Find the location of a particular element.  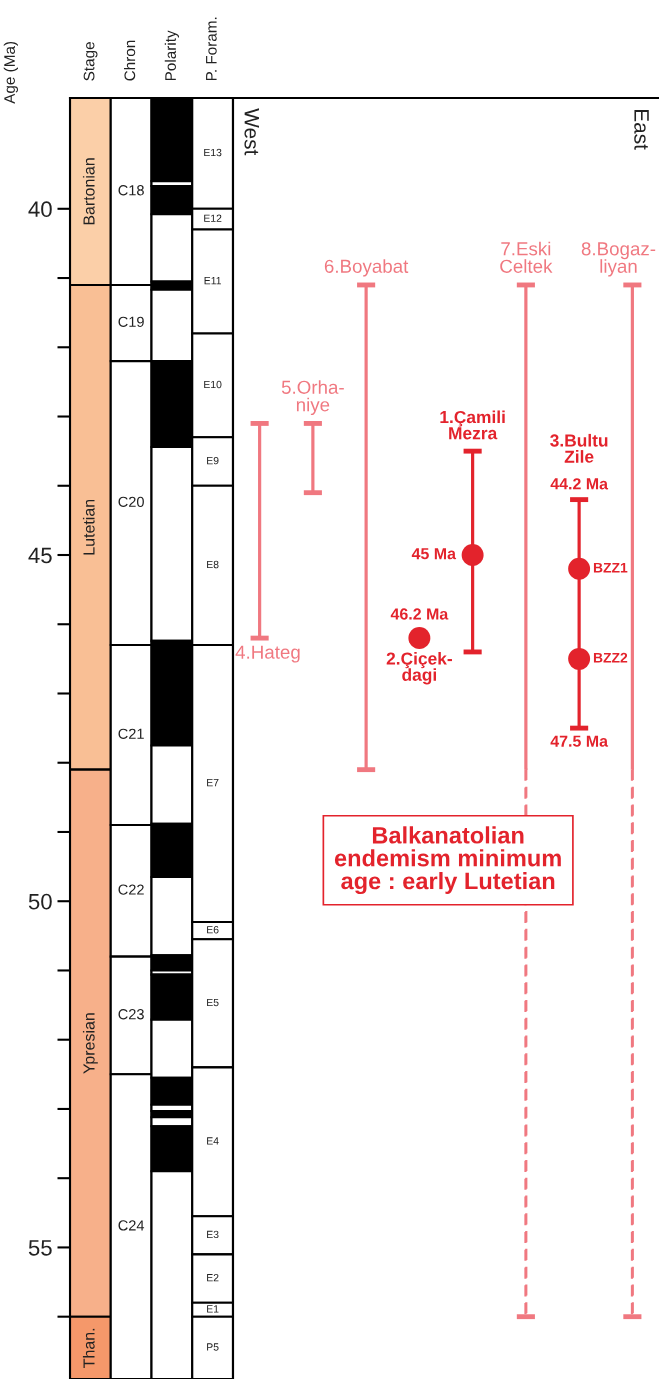

x-tick-label: Chron is located at coordinates (130, 60).